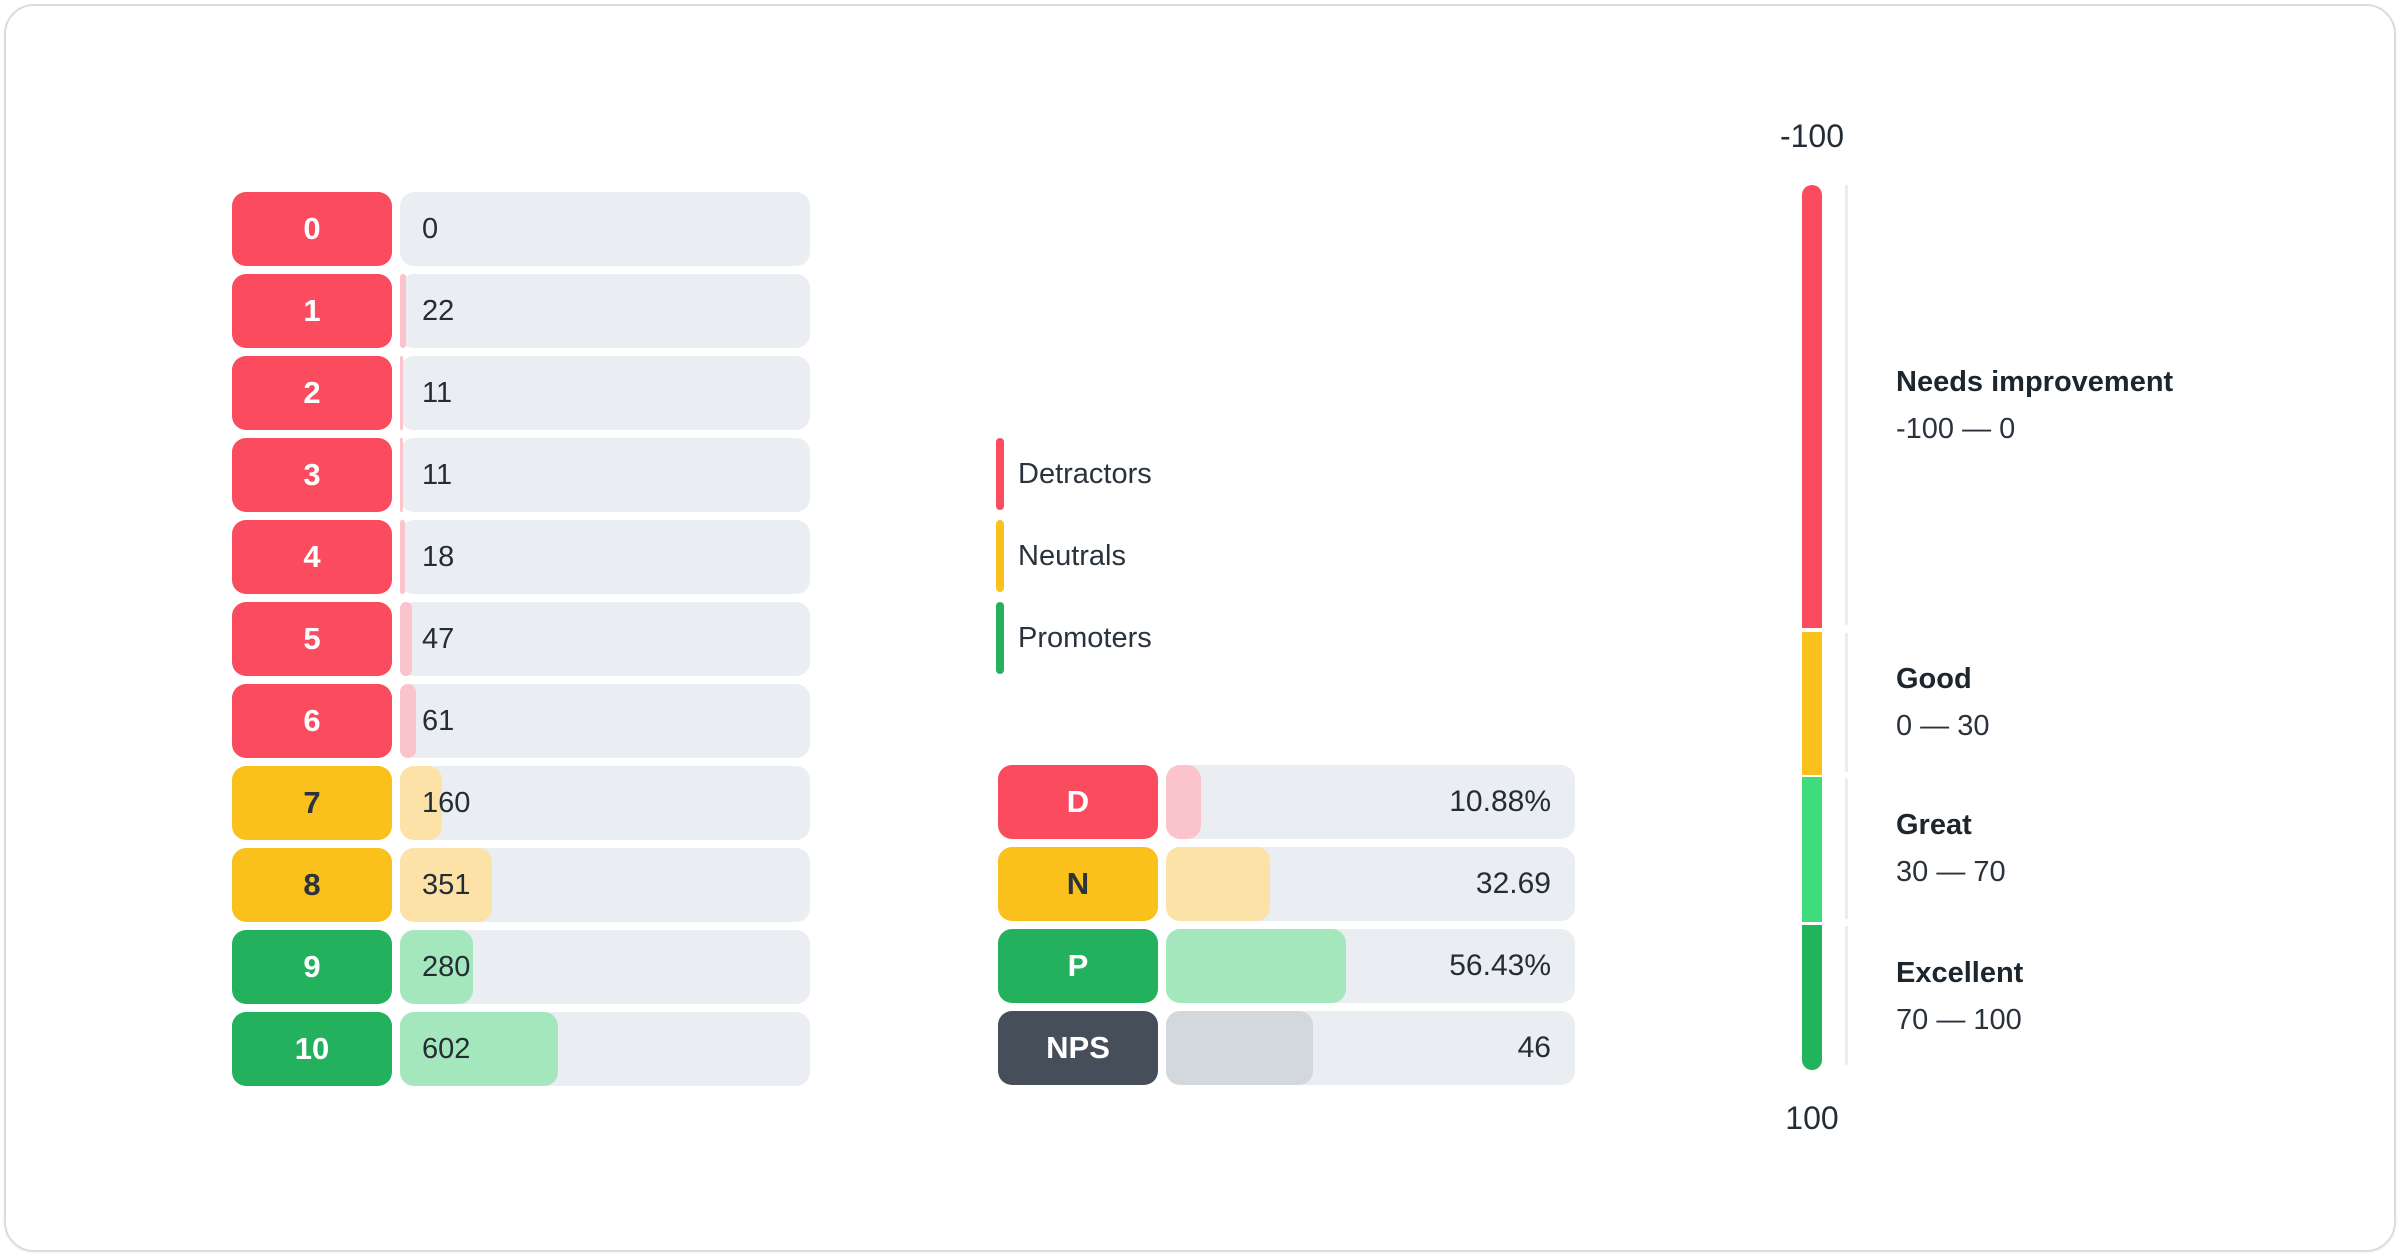 The height and width of the screenshot is (1256, 2400). I want to click on neutral-color-tick-icon, so click(1000, 556).